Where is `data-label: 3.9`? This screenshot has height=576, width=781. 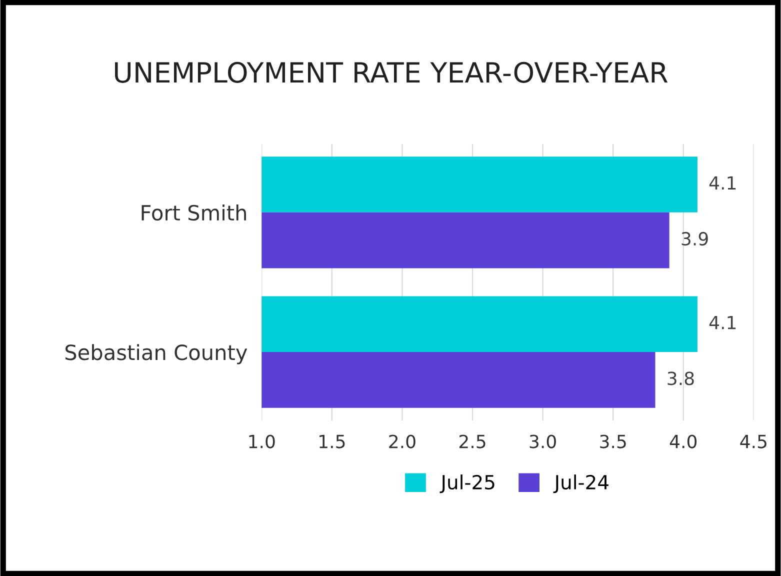
data-label: 3.9 is located at coordinates (695, 239).